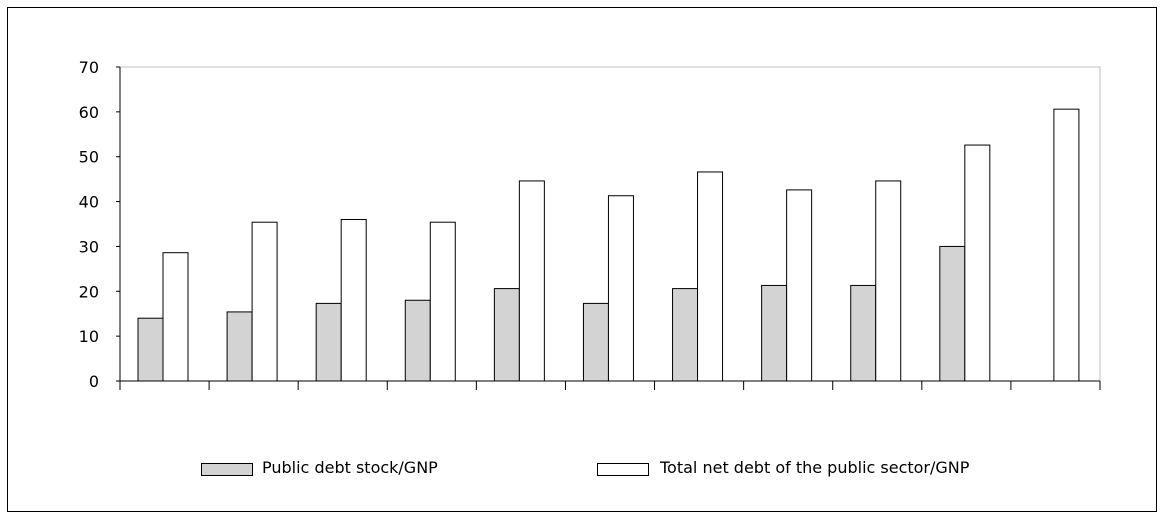 Image resolution: width=1166 pixels, height=520 pixels. I want to click on y-tick-label: 20, so click(89, 291).